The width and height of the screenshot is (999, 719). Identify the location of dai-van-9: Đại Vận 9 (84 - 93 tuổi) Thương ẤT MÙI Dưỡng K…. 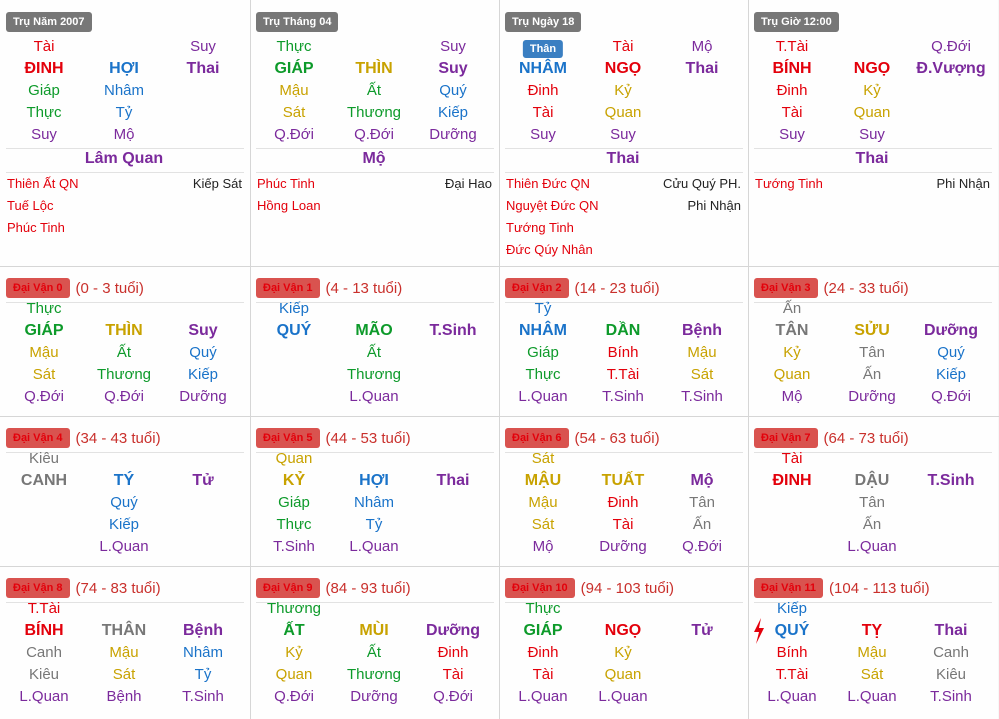
(375, 642).